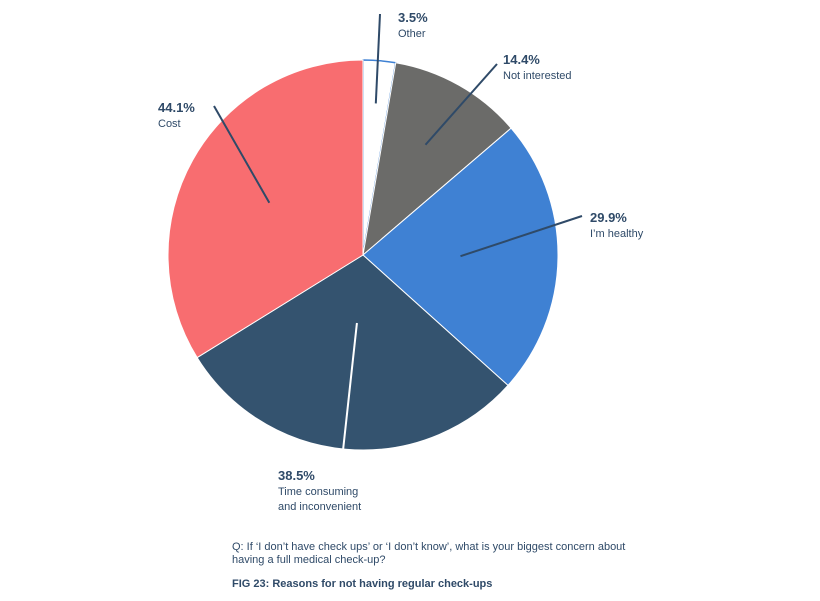 Image resolution: width=820 pixels, height=601 pixels. I want to click on slice-name-label: I’m healthy, so click(617, 234).